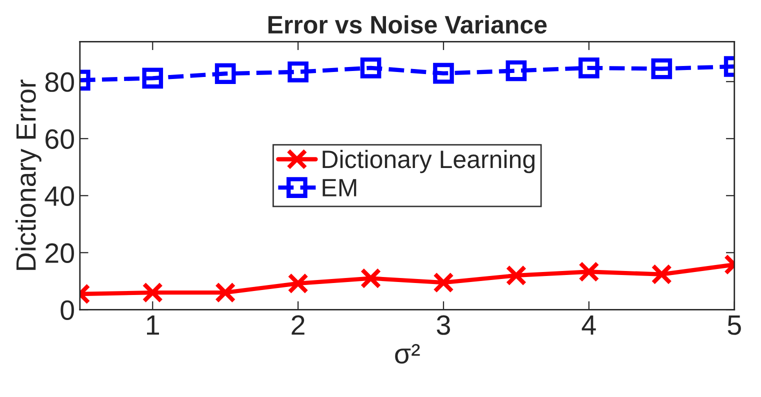  I want to click on y-tick-label: 60, so click(60, 139).